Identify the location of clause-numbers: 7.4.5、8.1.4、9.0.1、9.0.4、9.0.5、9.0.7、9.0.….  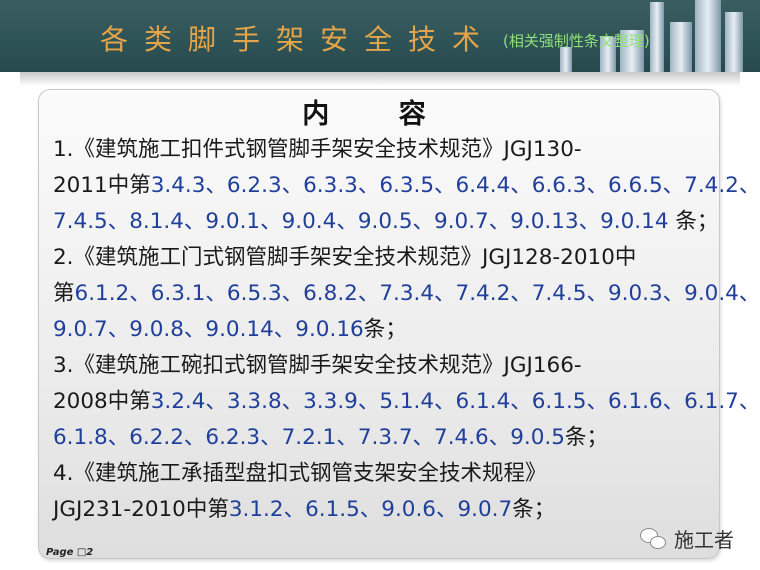
(361, 221).